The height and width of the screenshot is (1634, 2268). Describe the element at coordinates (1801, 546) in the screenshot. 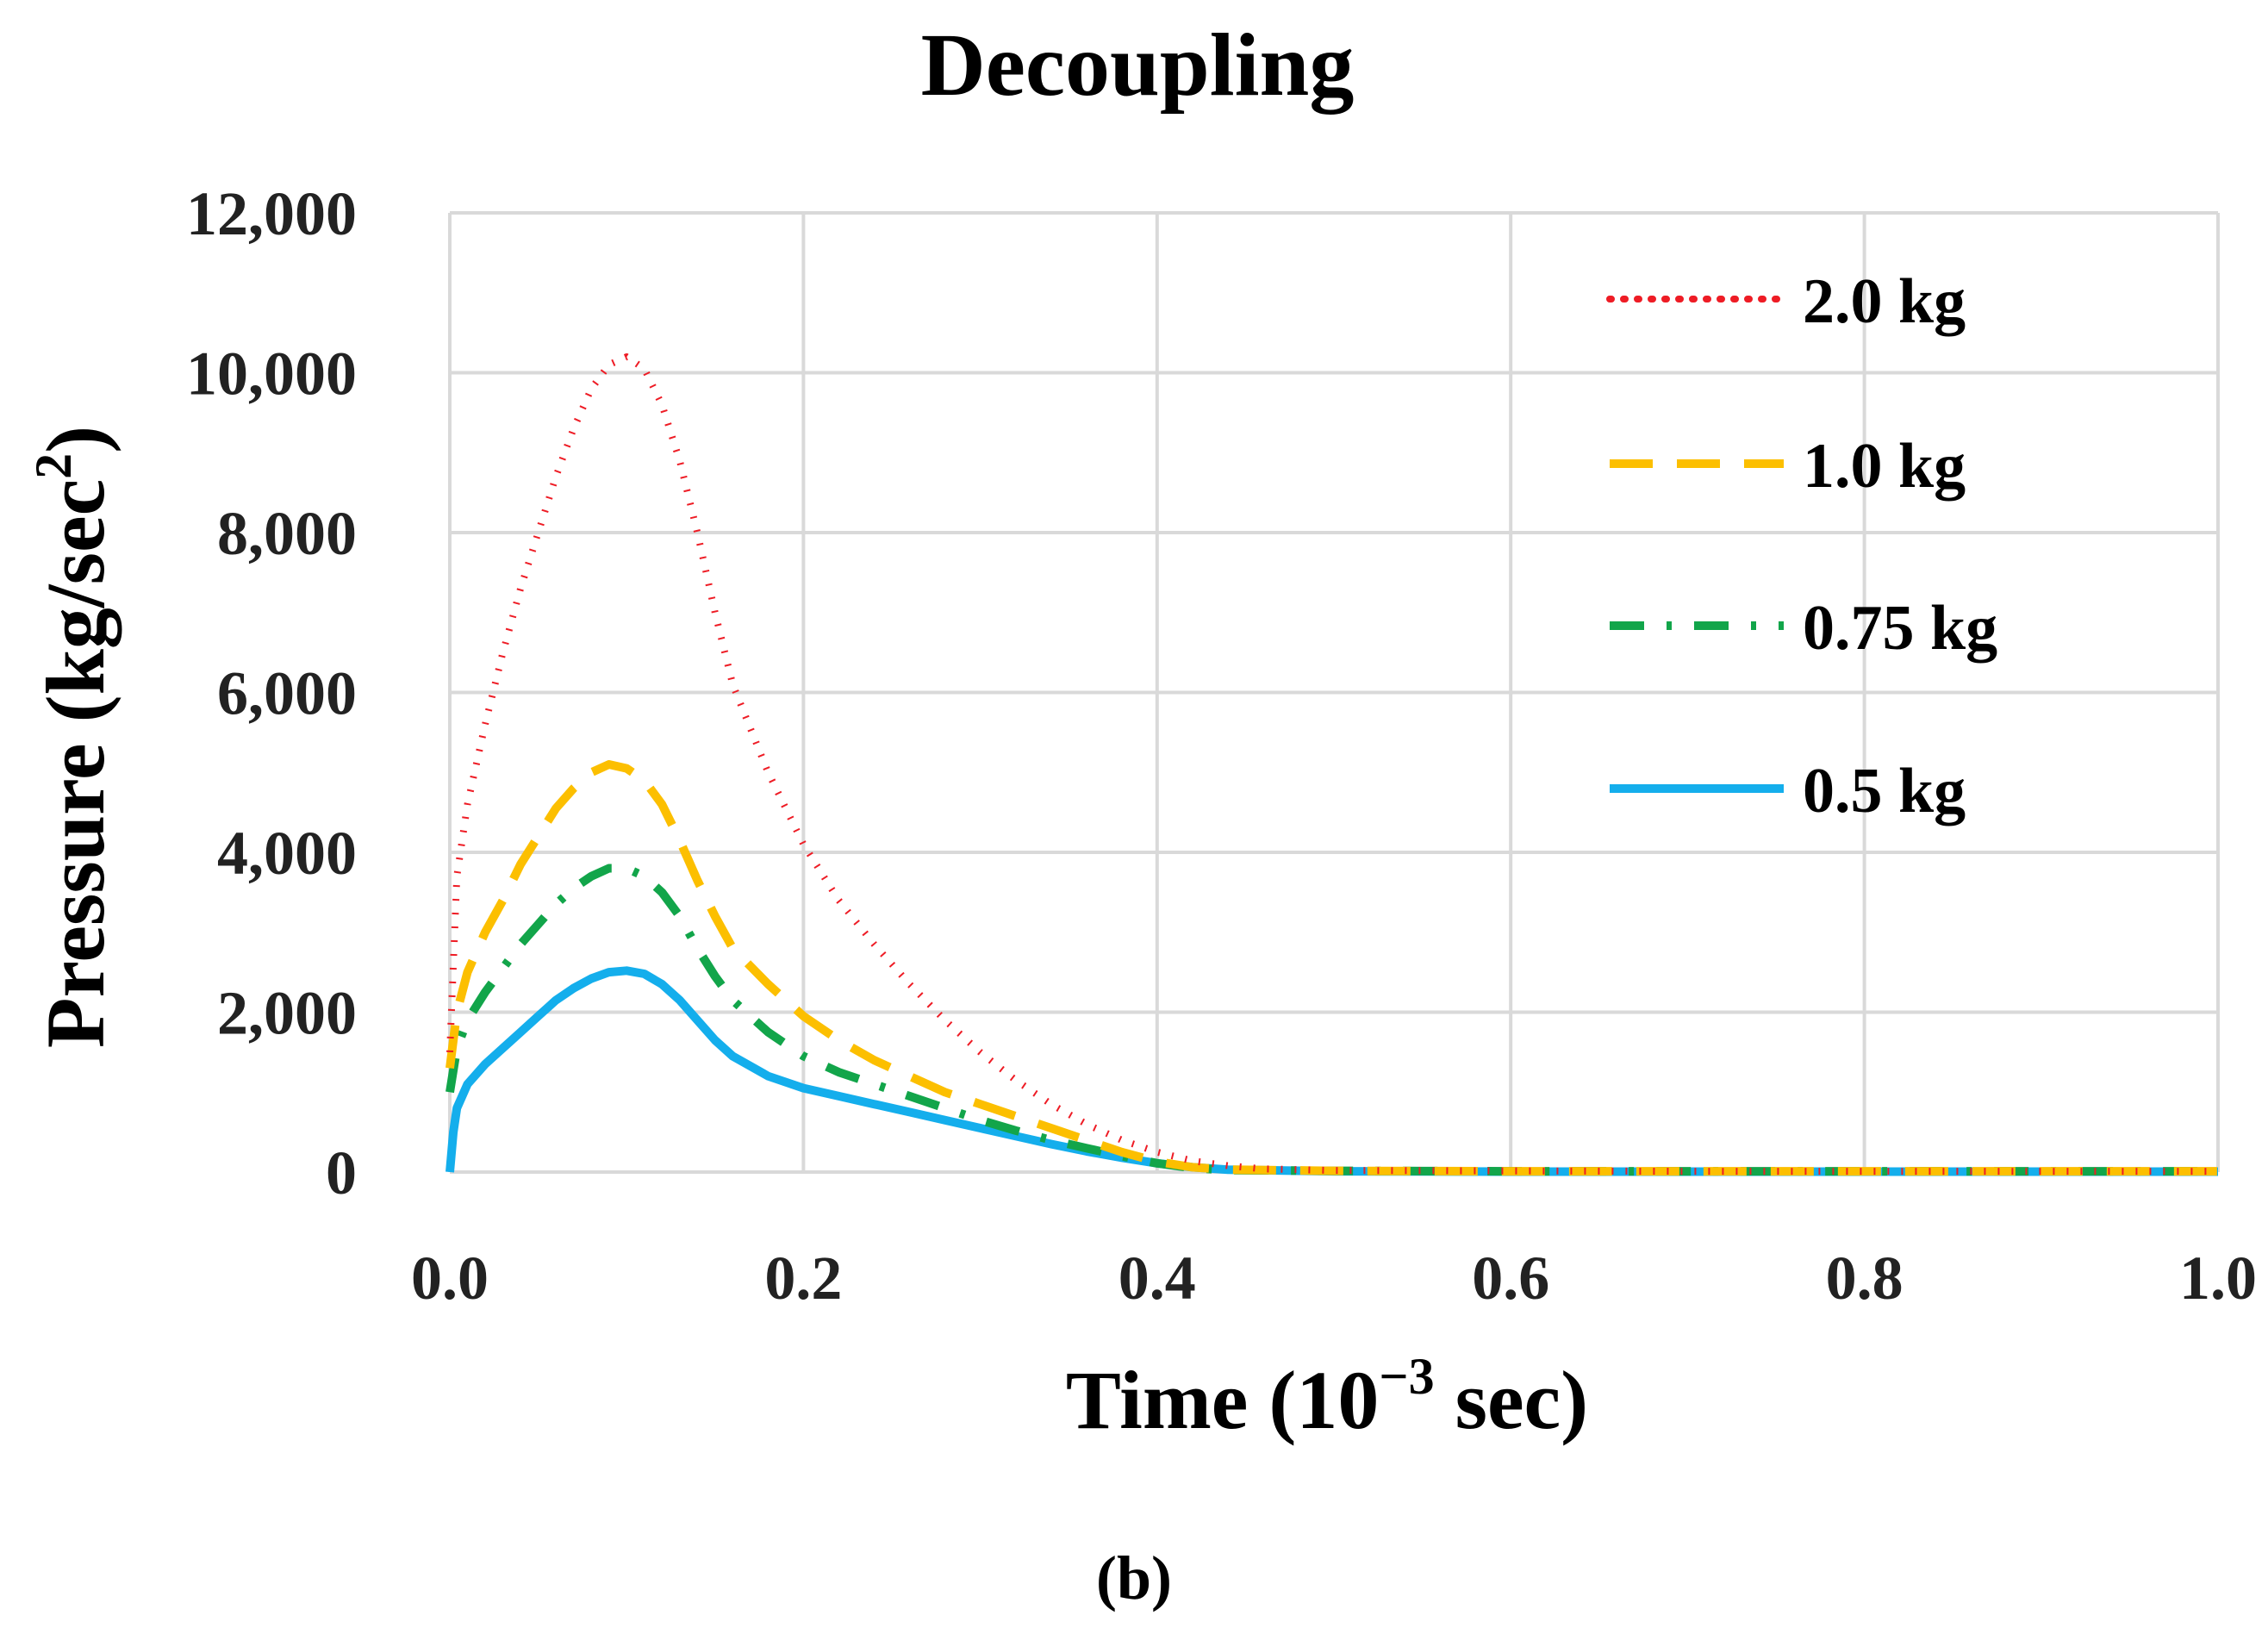

I see `legend: 2.0 kg 1.0 kg 0.75 kg 0.5 kg` at that location.